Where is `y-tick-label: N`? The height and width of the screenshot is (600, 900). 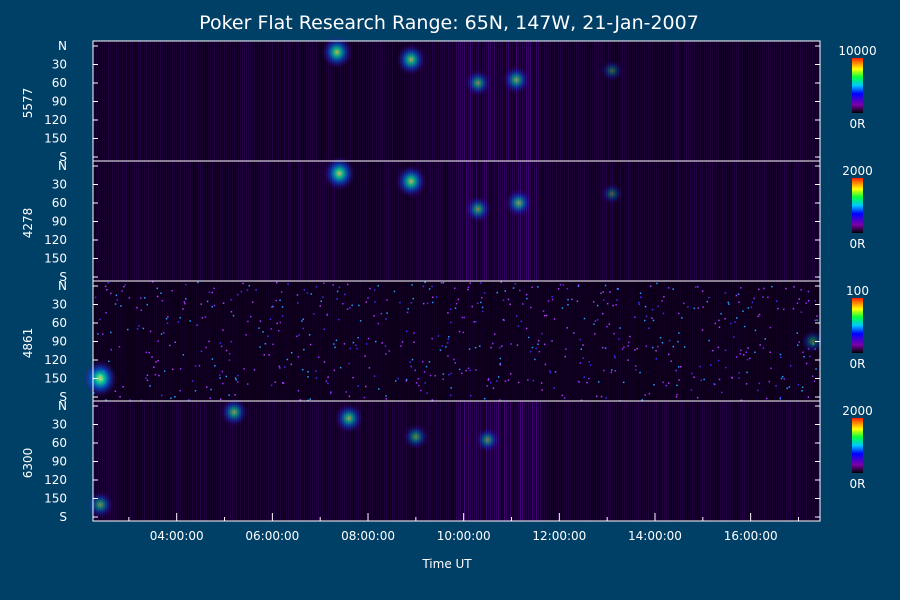
y-tick-label: N is located at coordinates (62, 166).